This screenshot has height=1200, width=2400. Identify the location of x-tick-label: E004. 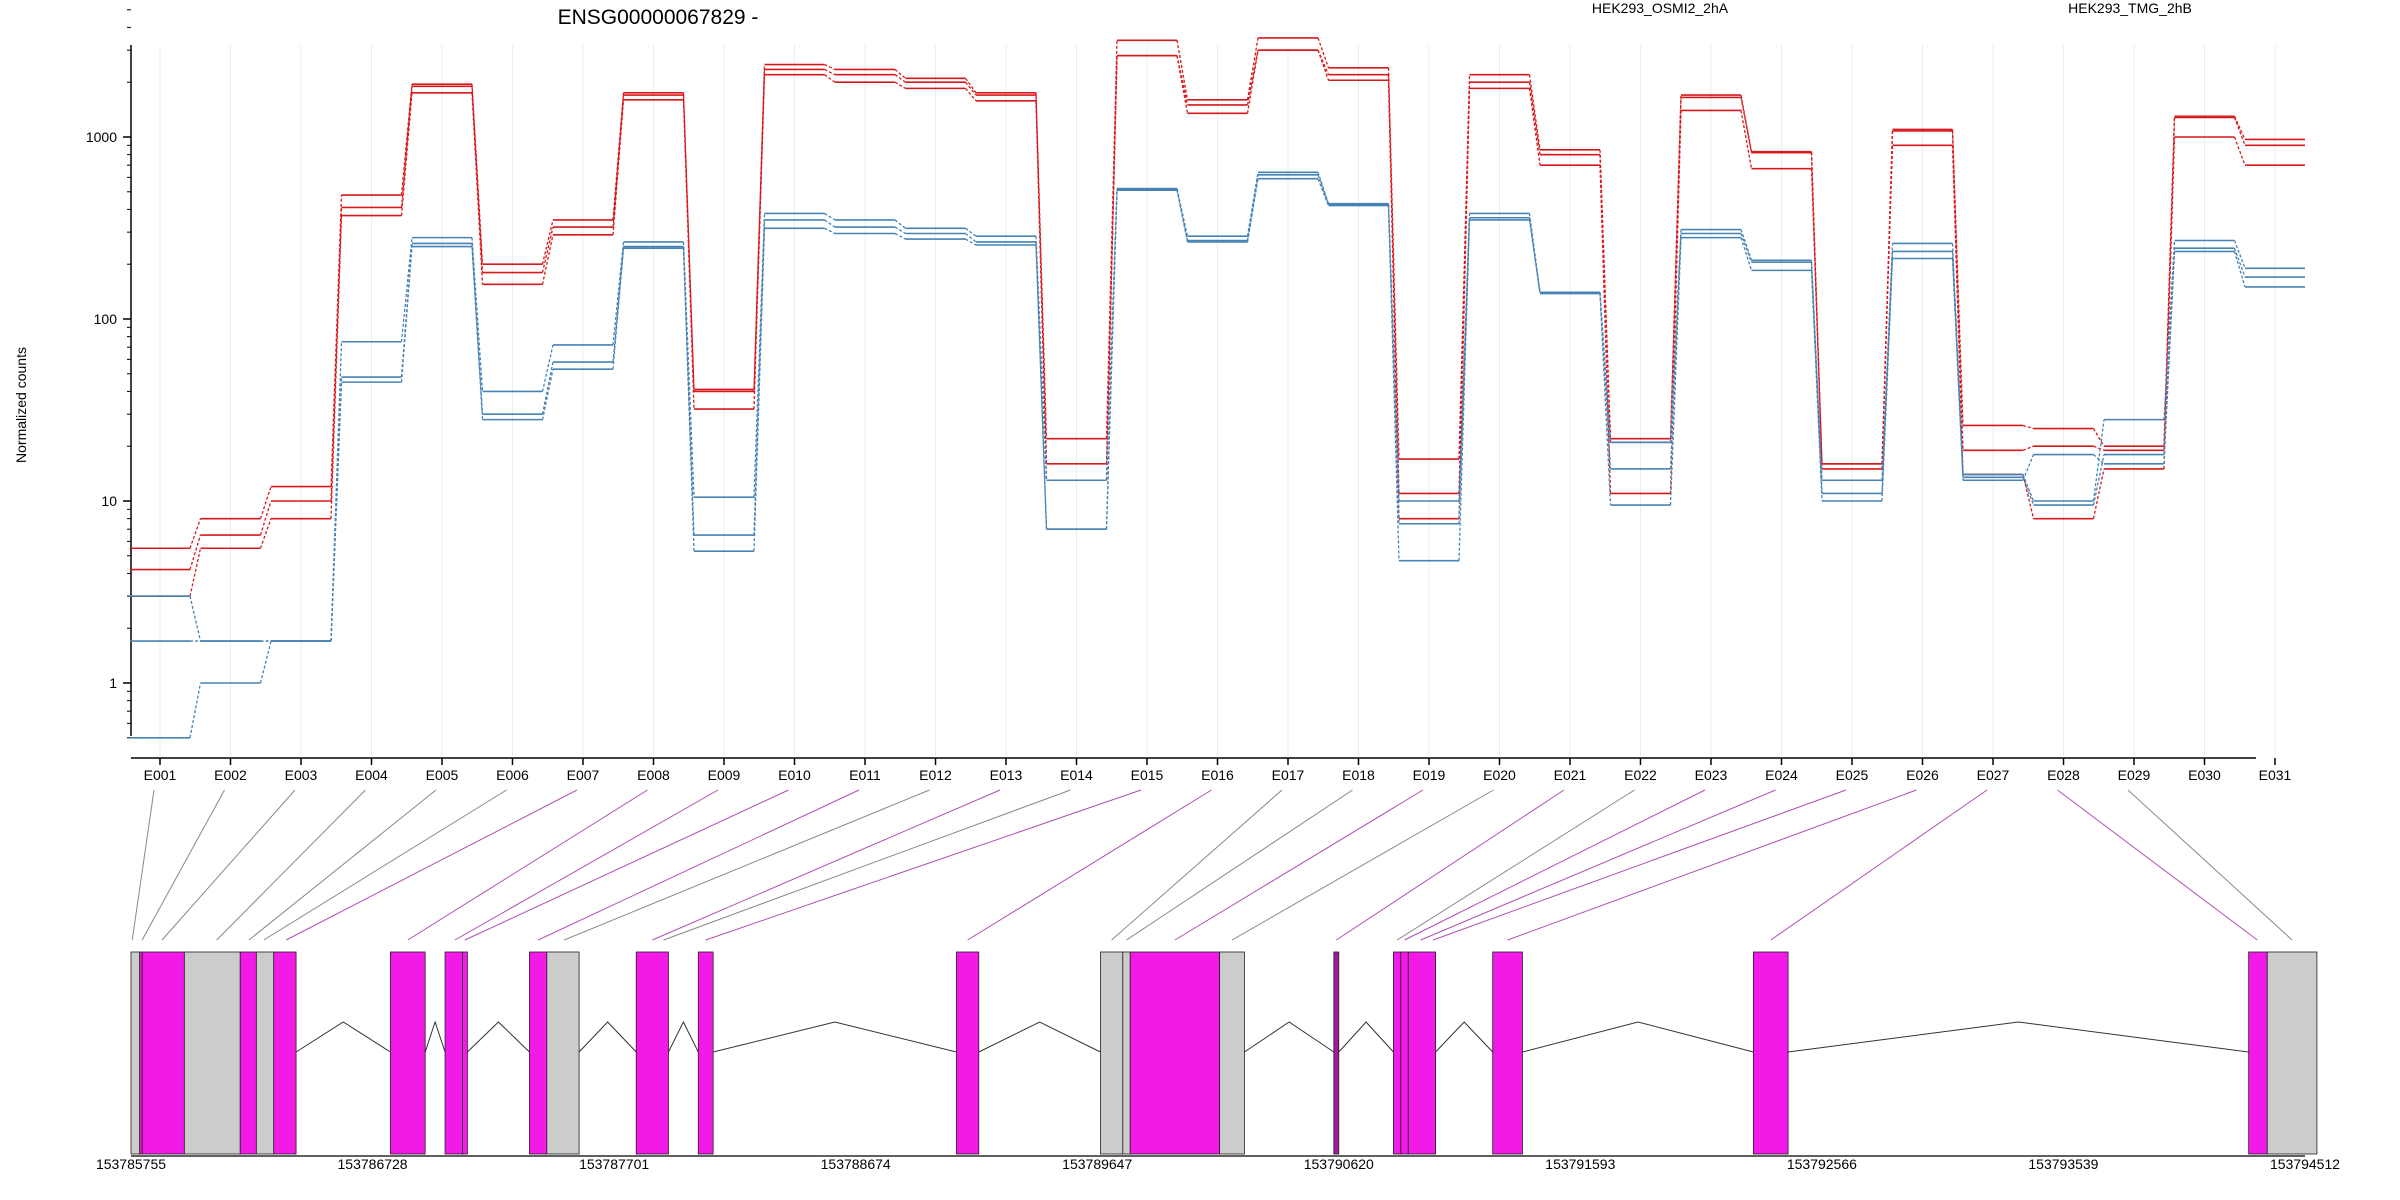
(371, 775).